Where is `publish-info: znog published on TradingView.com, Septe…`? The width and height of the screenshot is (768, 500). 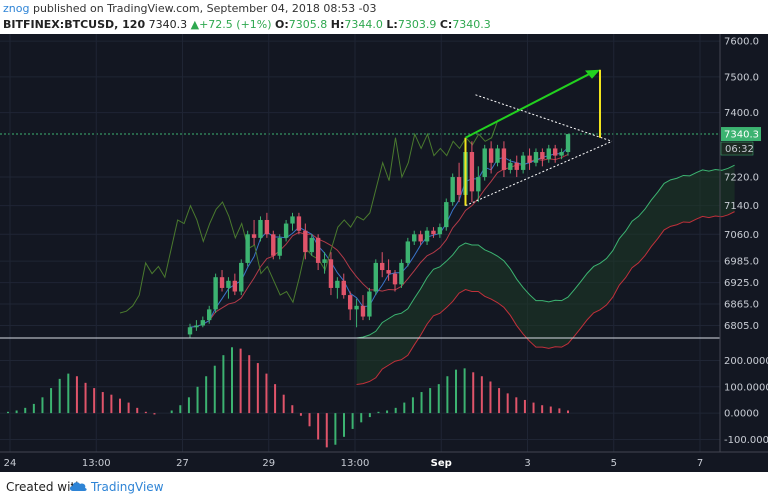 publish-info: znog published on TradingView.com, Septe… is located at coordinates (190, 10).